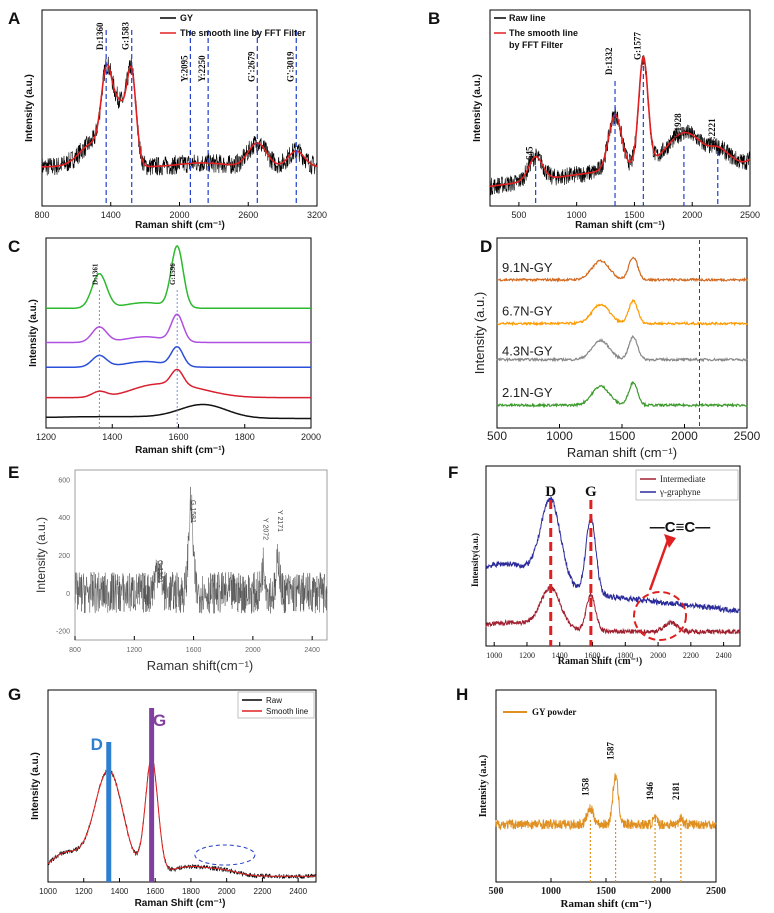 Image resolution: width=774 pixels, height=913 pixels. I want to click on panel-c-ylabel: Intensity (a.u.), so click(33, 333).